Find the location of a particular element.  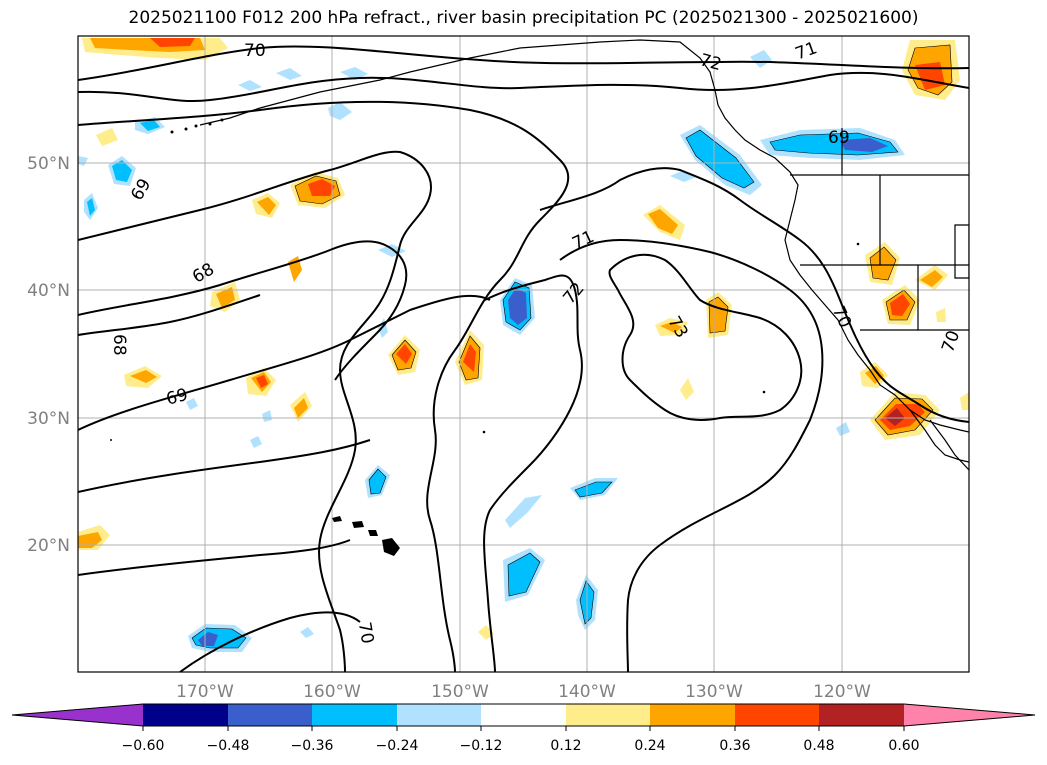

lon-label: 140°W is located at coordinates (587, 692).